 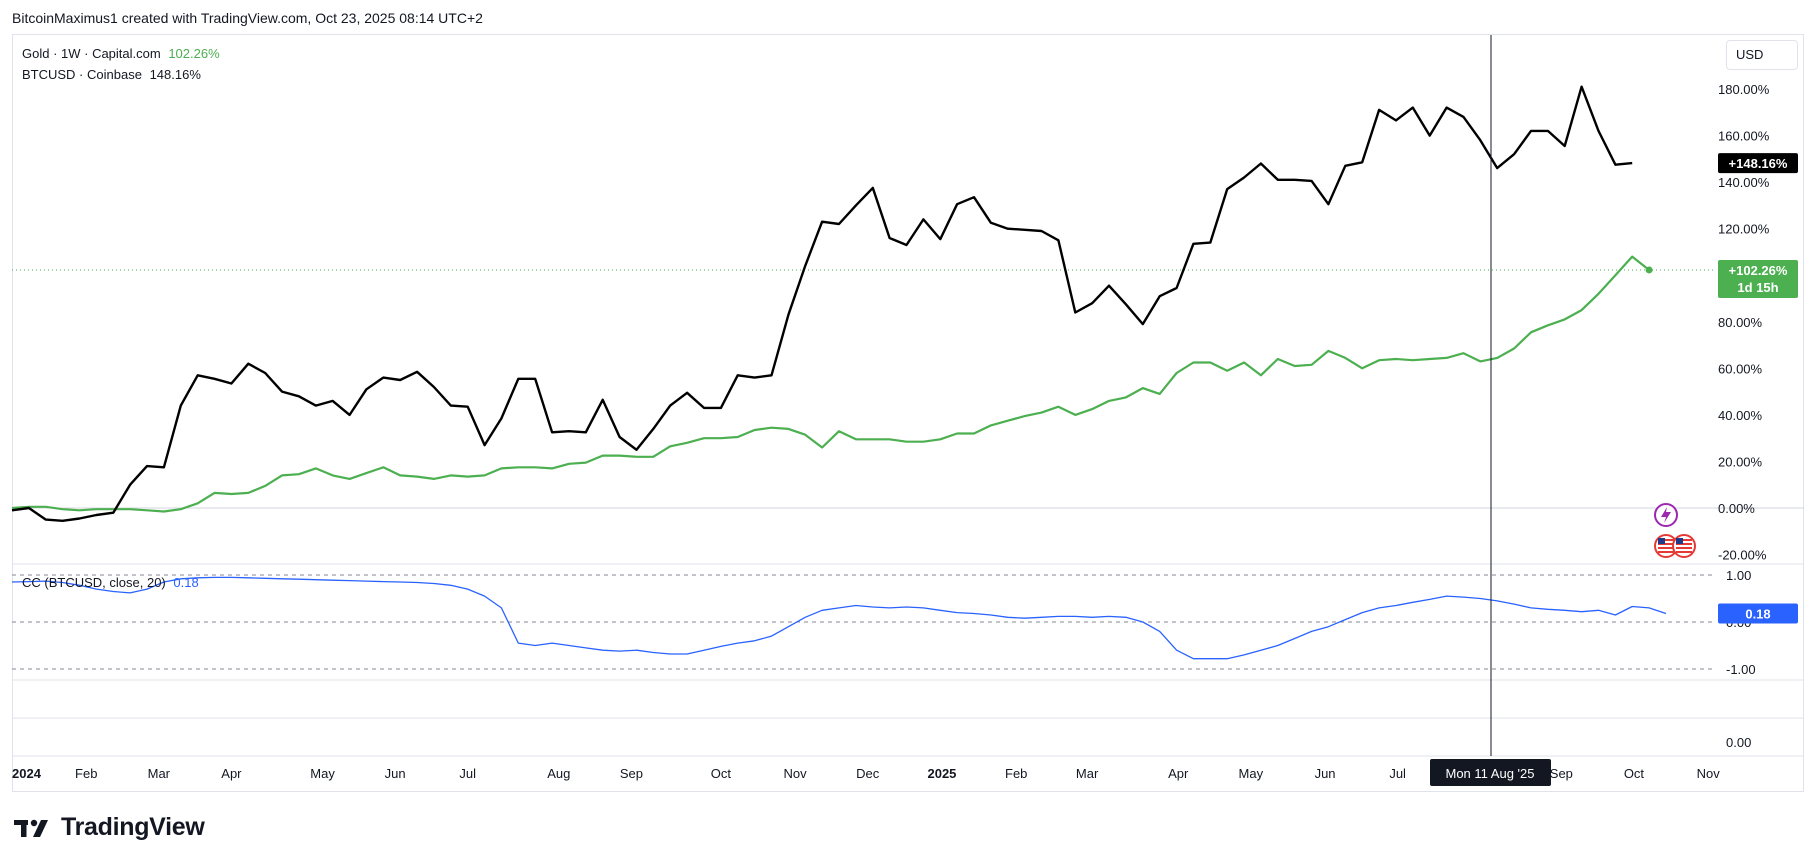 I want to click on cc-last-badge-text: 0.18, so click(x=1757, y=614).